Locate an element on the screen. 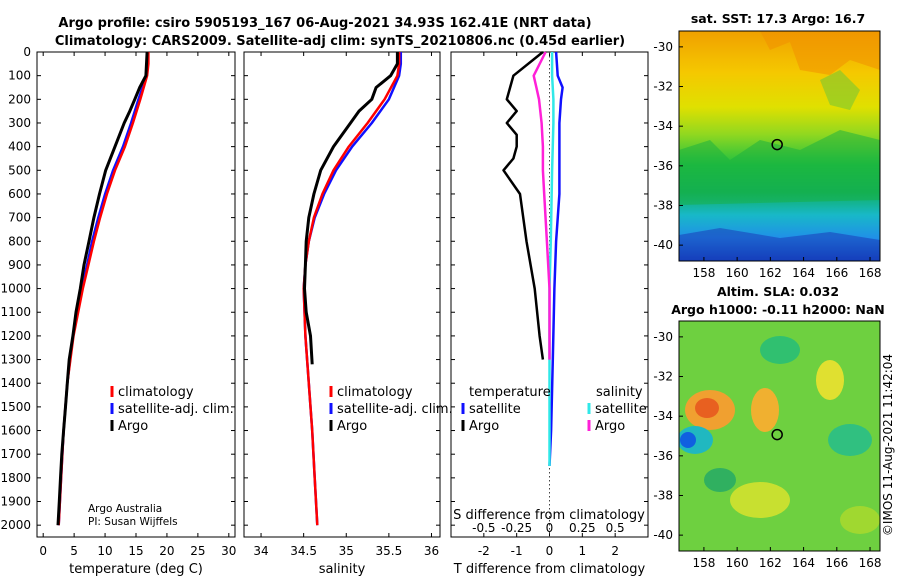  difference-legend-salinity: salinity satellite Argo is located at coordinates (617, 409).